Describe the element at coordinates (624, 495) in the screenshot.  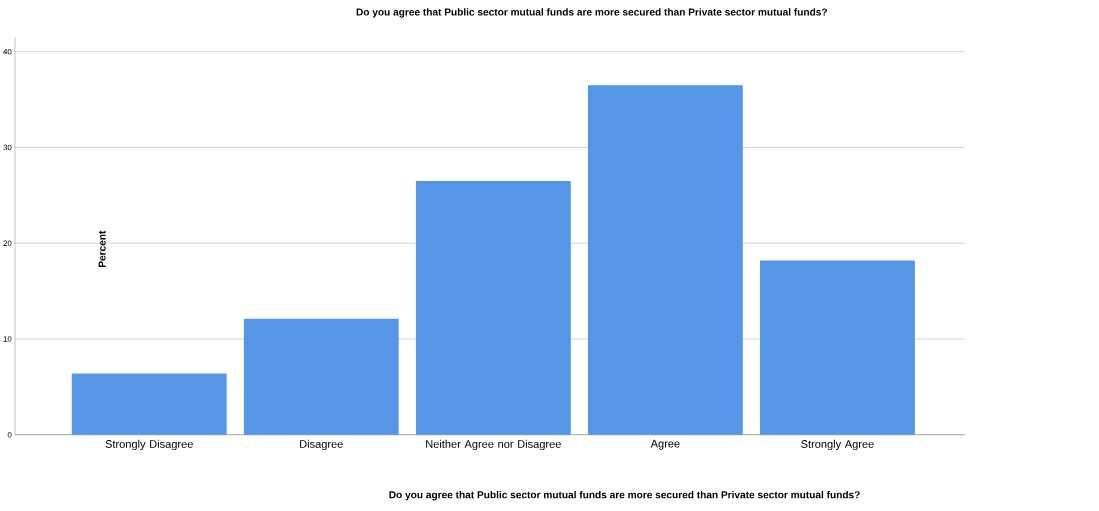
I see `x-axis-title: Do you agree that Public sector mutual funds are more secured than Private sector mutual funds?` at that location.